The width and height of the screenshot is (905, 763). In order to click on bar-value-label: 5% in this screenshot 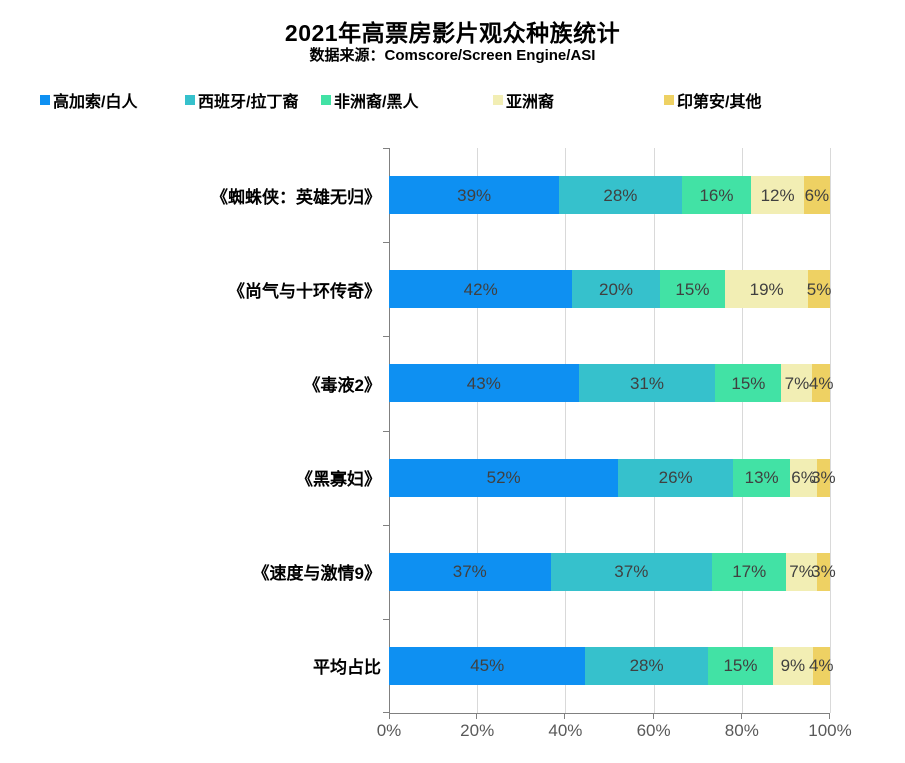, I will do `click(819, 289)`.